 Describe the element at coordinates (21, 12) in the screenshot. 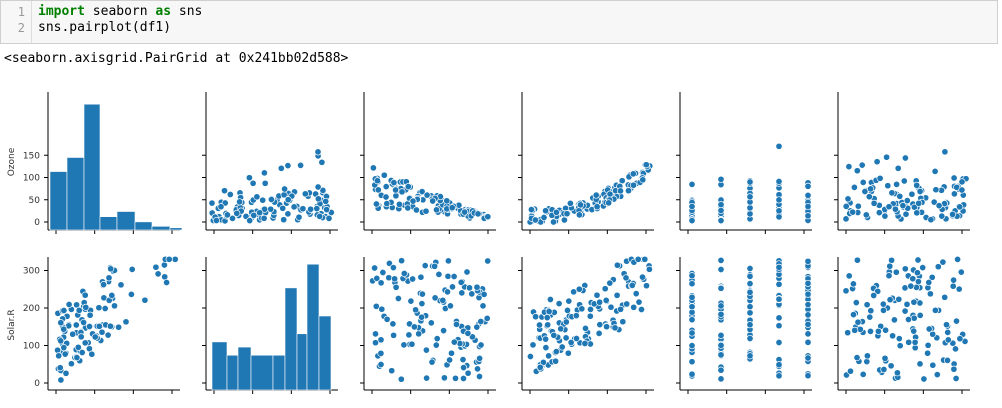

I see `line-number: 1` at that location.